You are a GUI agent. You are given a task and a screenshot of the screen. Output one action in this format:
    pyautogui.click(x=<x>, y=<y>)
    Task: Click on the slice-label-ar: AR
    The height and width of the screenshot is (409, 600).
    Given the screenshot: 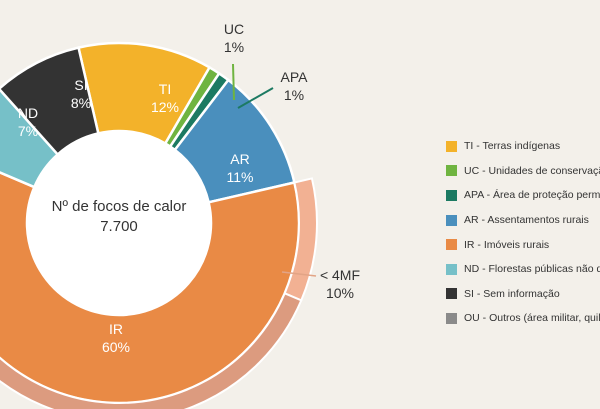 What is the action you would take?
    pyautogui.click(x=239, y=159)
    